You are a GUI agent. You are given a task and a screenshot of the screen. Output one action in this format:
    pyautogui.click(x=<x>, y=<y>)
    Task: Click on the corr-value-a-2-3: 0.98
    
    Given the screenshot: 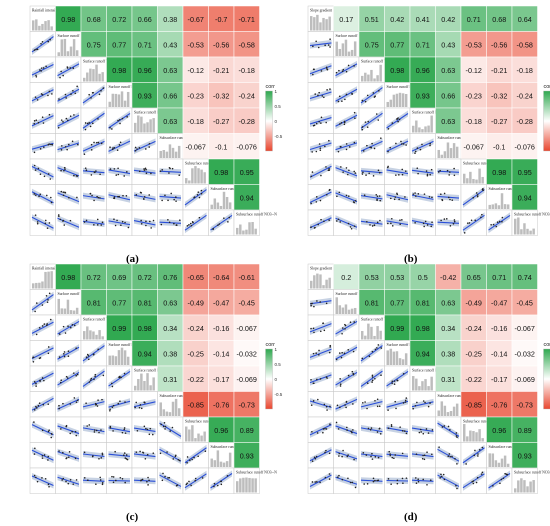 What is the action you would take?
    pyautogui.click(x=119, y=70)
    